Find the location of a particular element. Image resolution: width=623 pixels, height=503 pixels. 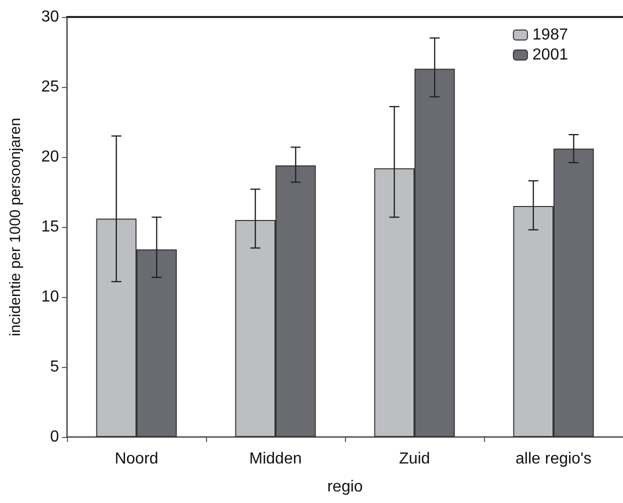

y-axis-title: incidentie per 1000 persoonjaren is located at coordinates (15, 227).